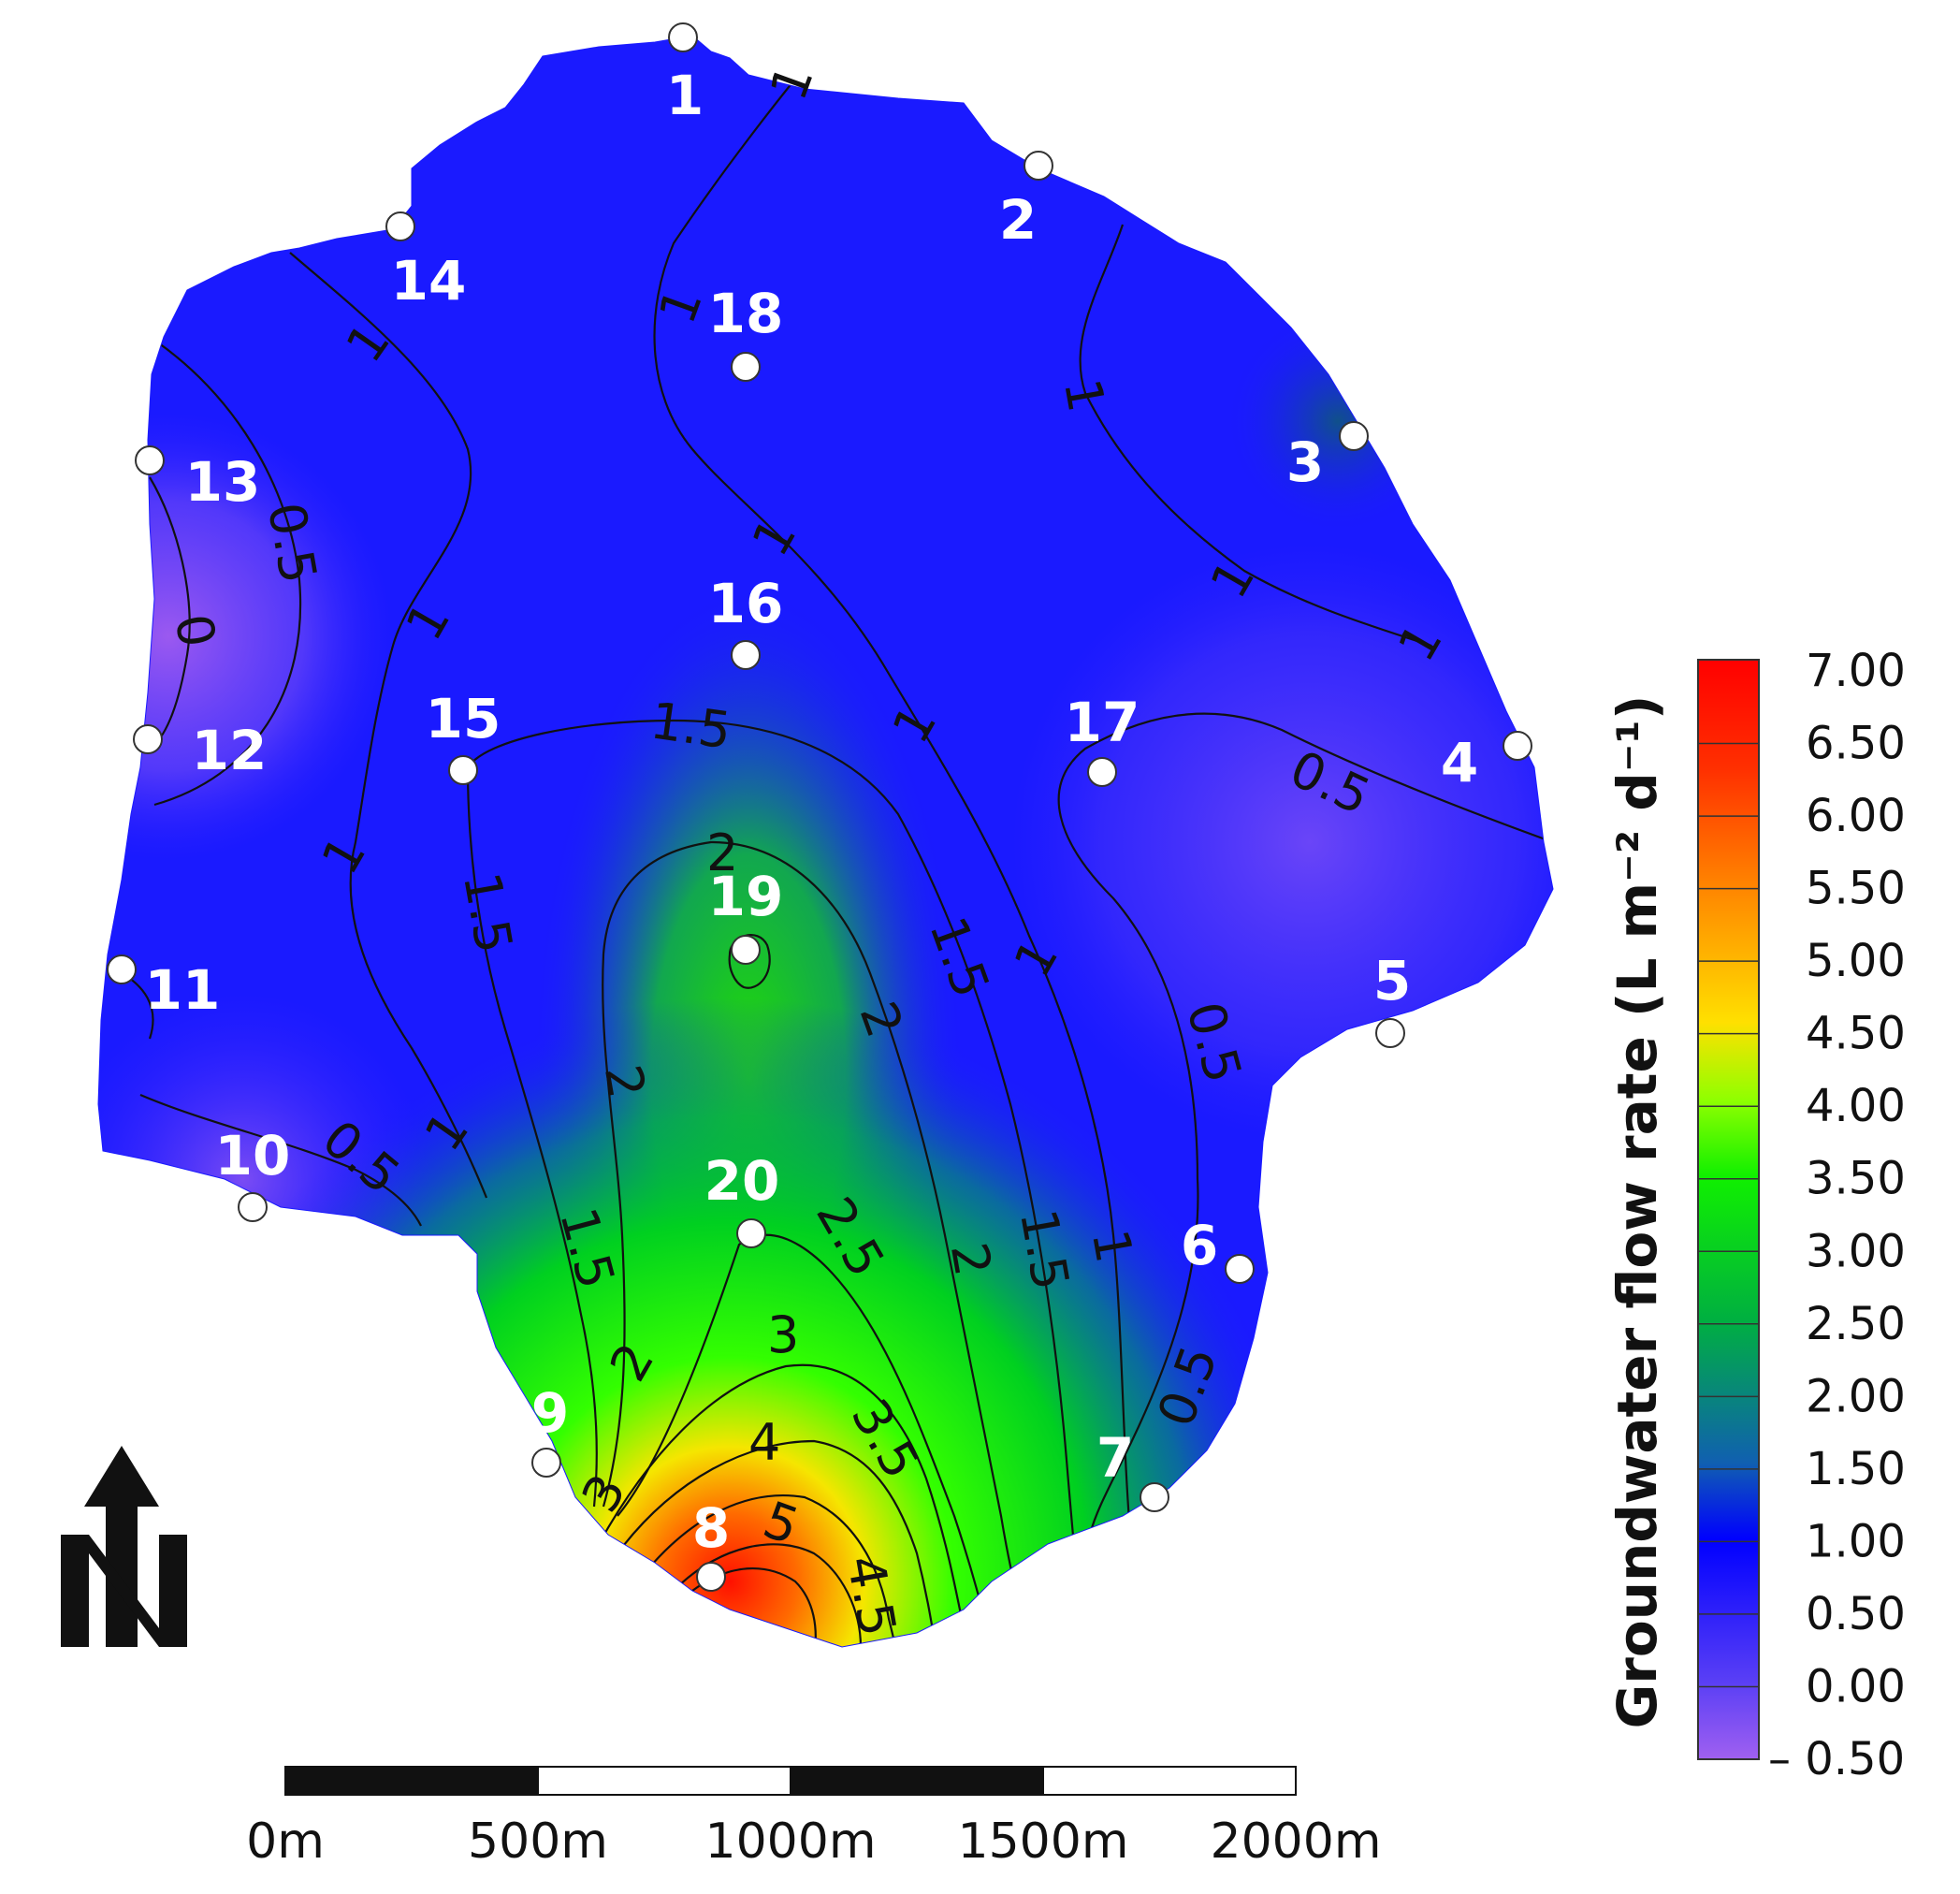  I want to click on legend-tick-label: 0.50, so click(1856, 1614).